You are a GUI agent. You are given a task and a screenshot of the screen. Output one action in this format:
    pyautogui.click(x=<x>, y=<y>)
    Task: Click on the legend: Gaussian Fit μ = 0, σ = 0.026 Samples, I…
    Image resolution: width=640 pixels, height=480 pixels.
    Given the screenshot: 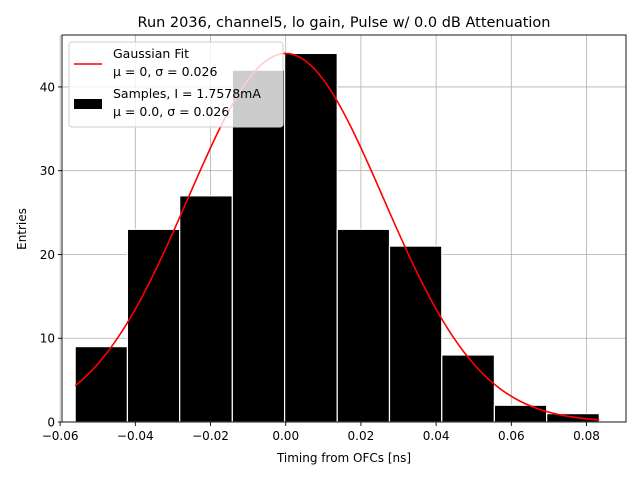 What is the action you would take?
    pyautogui.click(x=176, y=84)
    